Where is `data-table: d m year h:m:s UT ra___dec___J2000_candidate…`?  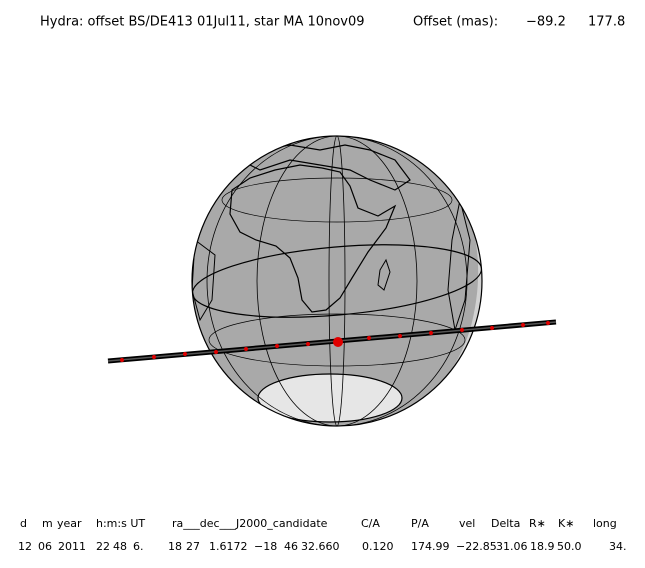 data-table: d m year h:m:s UT ra___dec___J2000_candidate… is located at coordinates (322, 535).